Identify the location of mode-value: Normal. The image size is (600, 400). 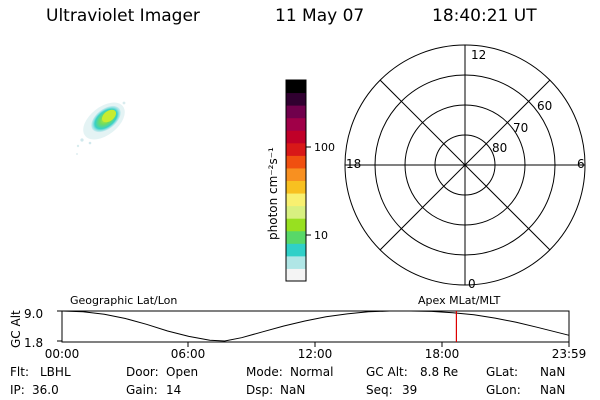
(312, 372).